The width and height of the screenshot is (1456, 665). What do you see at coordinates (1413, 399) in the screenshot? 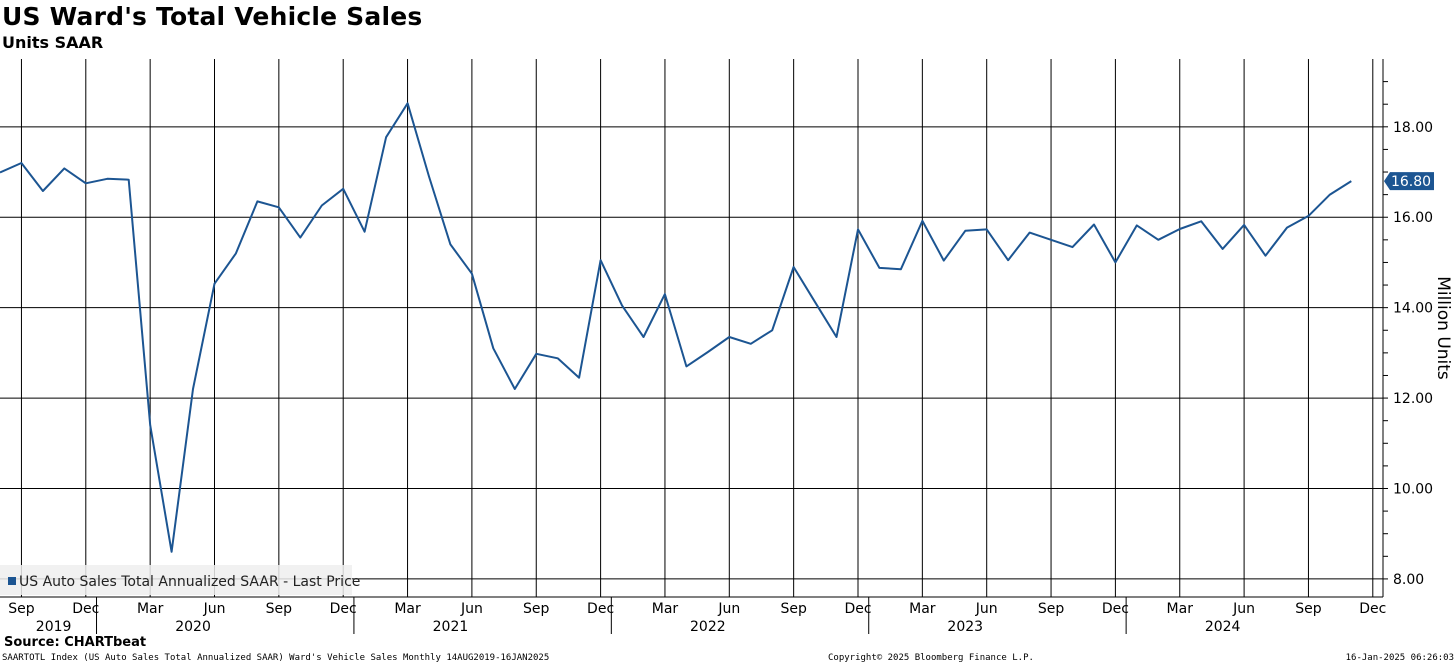
I see `y-tick-label: 12.00` at bounding box center [1413, 399].